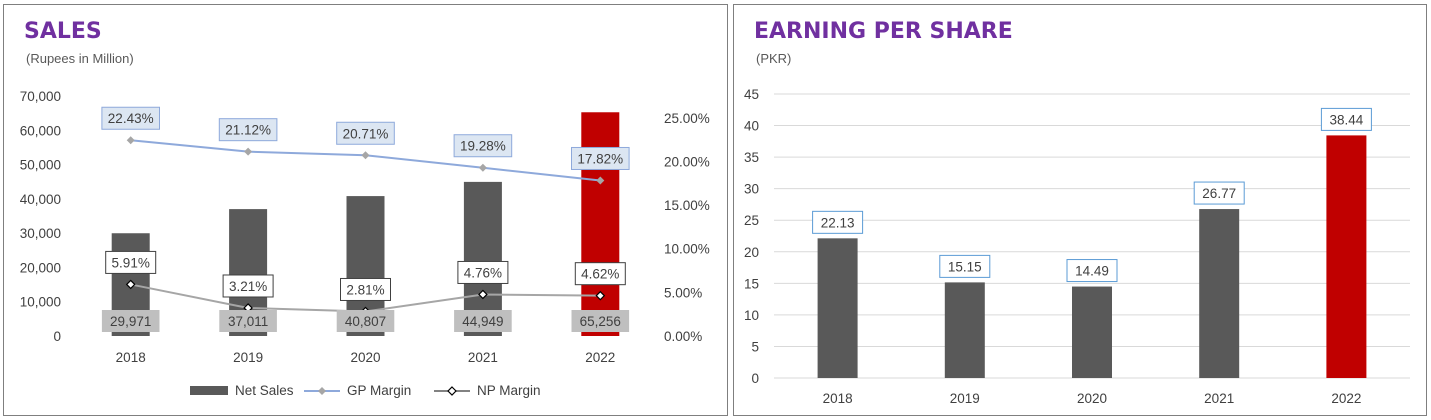  What do you see at coordinates (687, 205) in the screenshot?
I see `y2-tick-label: 15.00%` at bounding box center [687, 205].